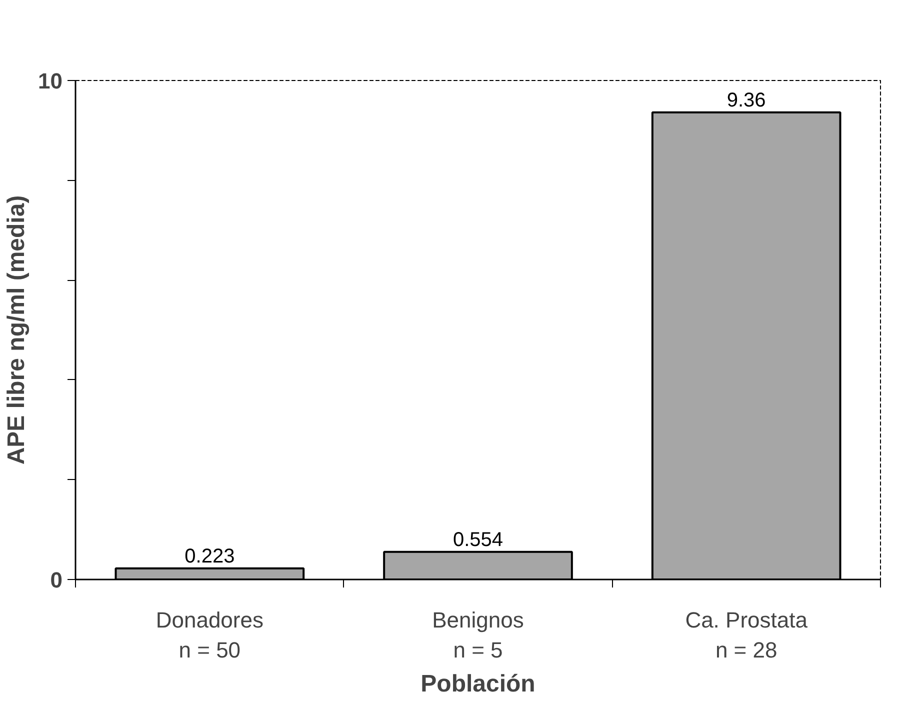  Describe the element at coordinates (209, 556) in the screenshot. I see `data-label: 0.223` at that location.